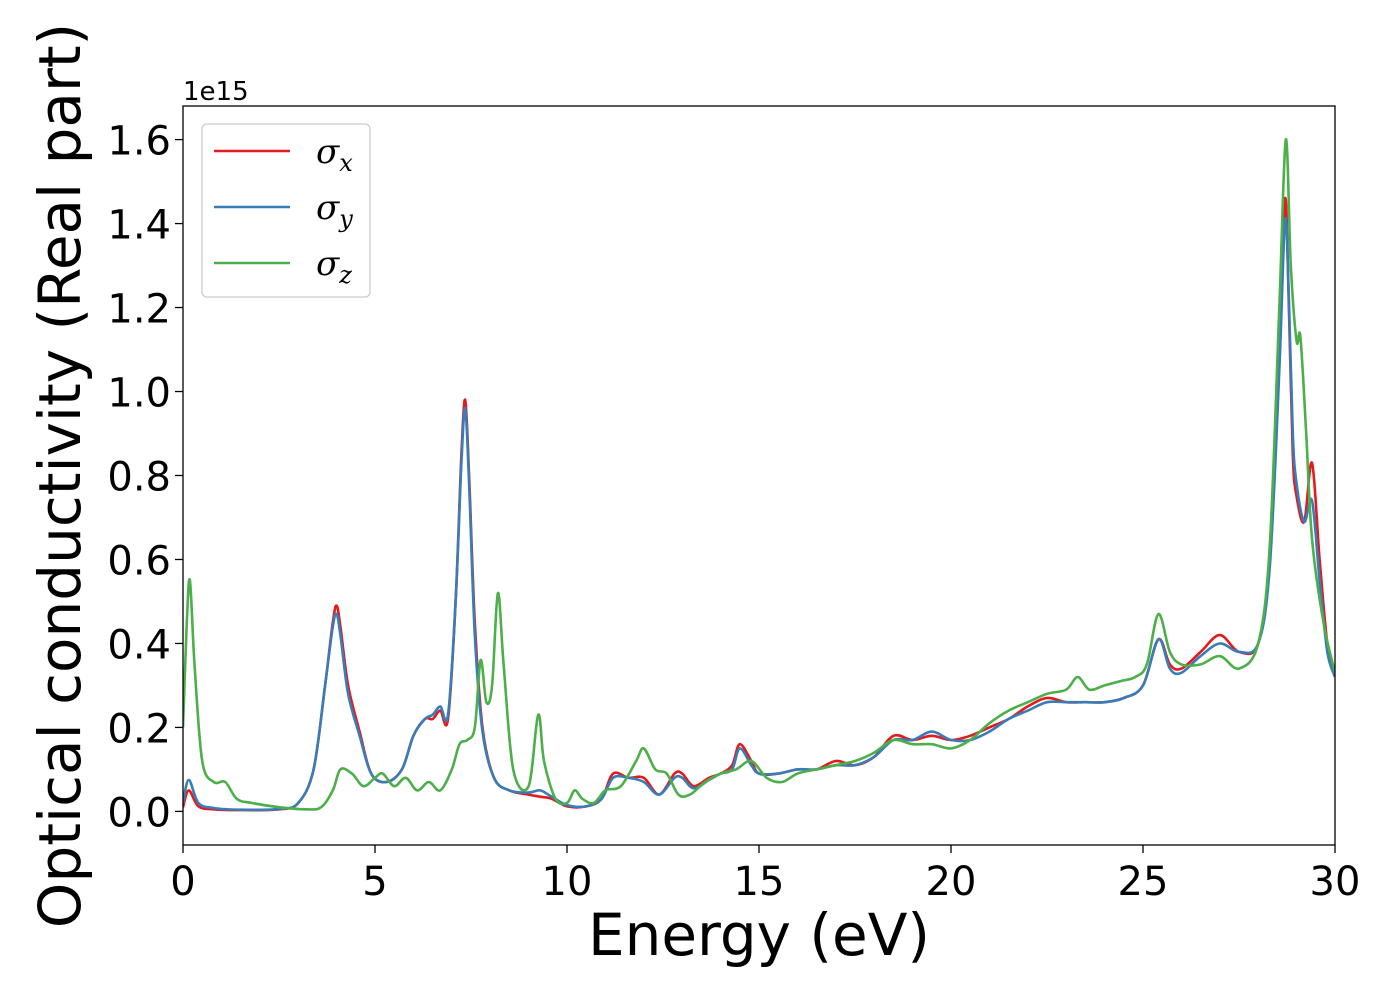  What do you see at coordinates (139, 645) in the screenshot?
I see `y-tick-label: 0.4` at bounding box center [139, 645].